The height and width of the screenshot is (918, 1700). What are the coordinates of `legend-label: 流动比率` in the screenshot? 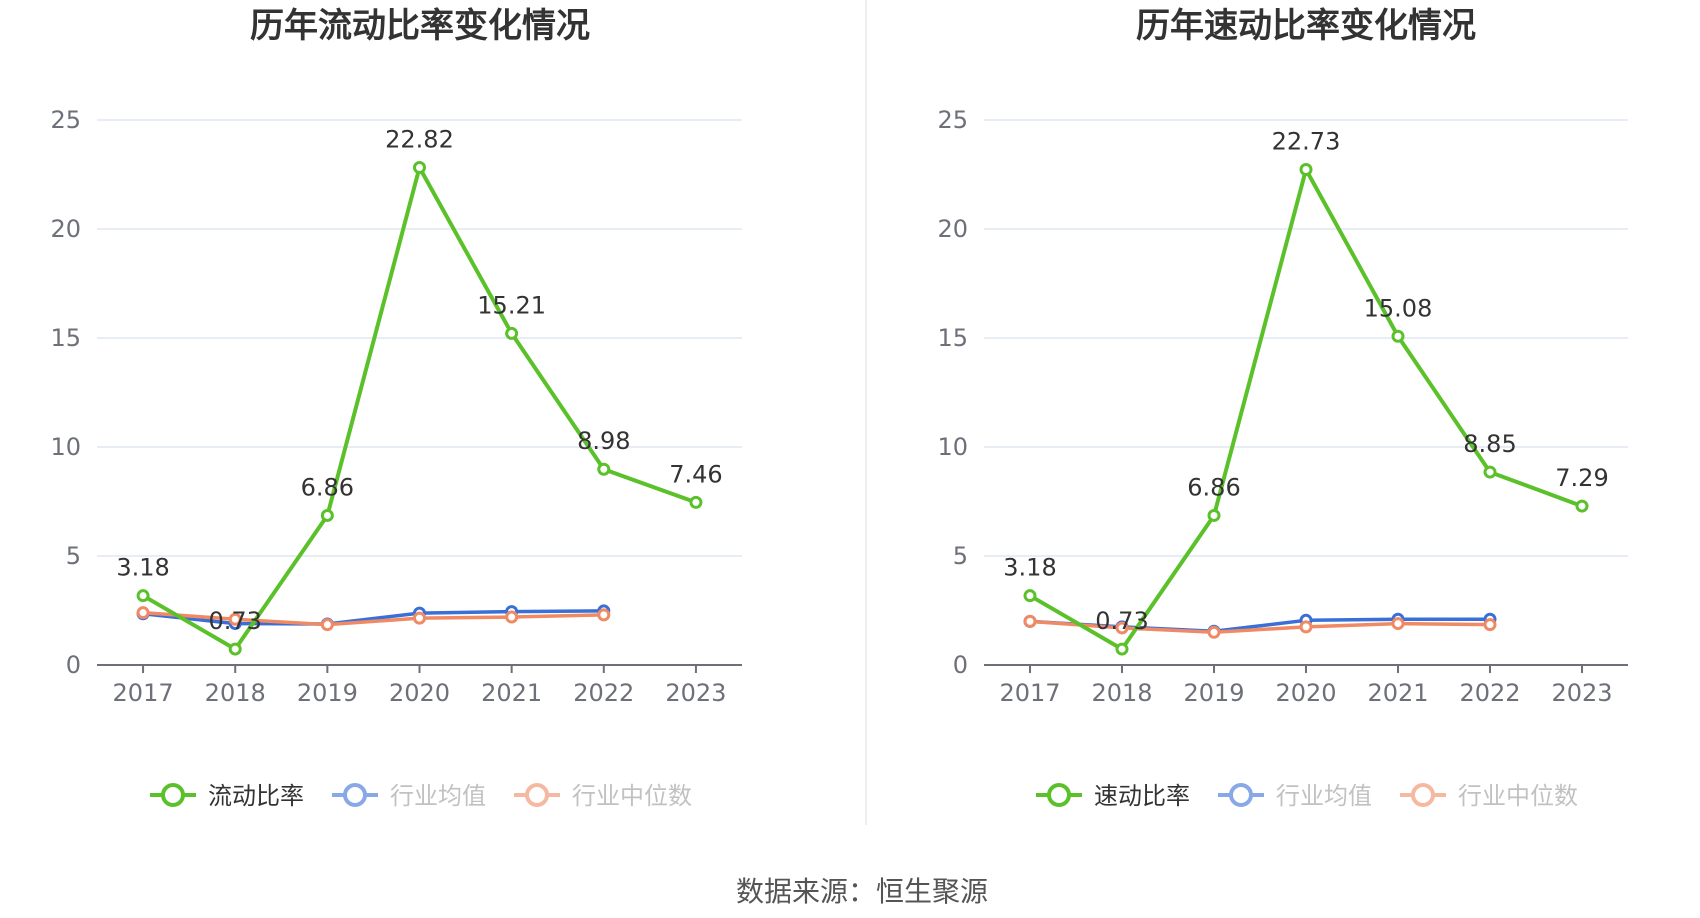 It's located at (256, 796).